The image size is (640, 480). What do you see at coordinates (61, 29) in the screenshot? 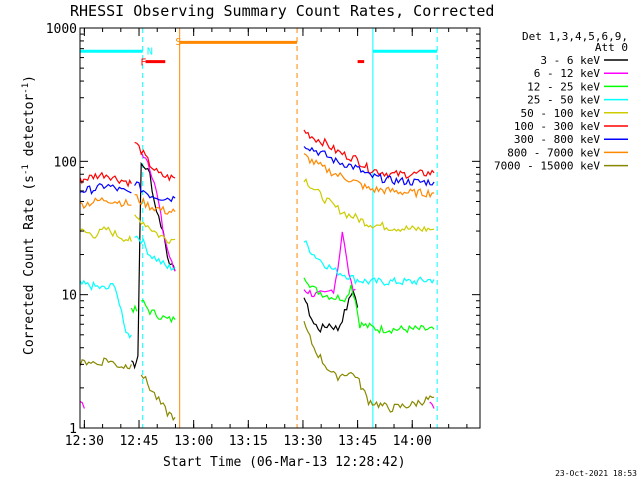
I see `y-tick-label-3: 1000` at bounding box center [61, 29].